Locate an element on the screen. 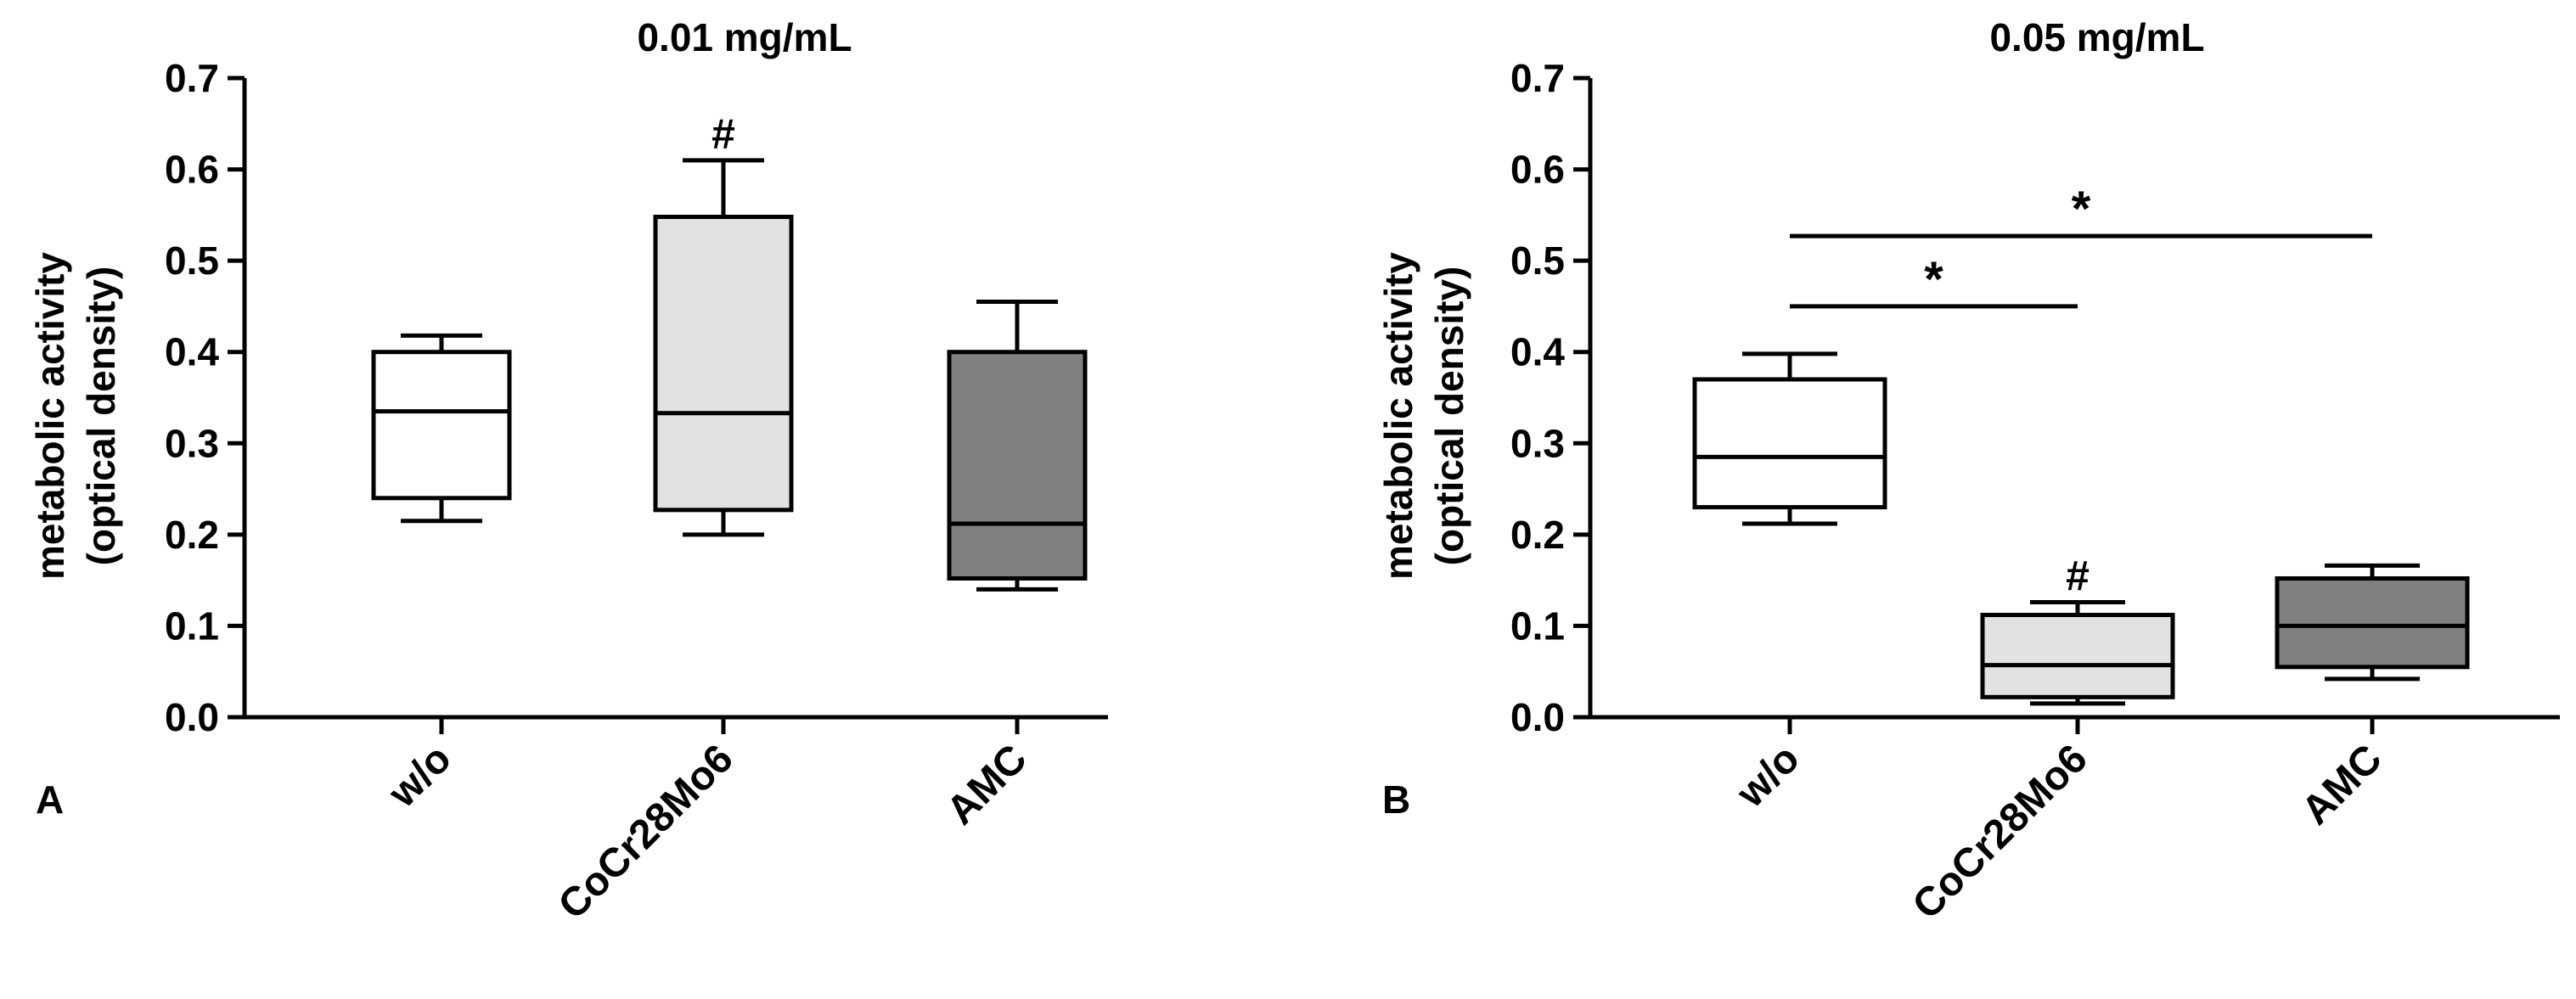 The height and width of the screenshot is (999, 2576). panel-a-y-tick-label: 0.0 is located at coordinates (192, 717).